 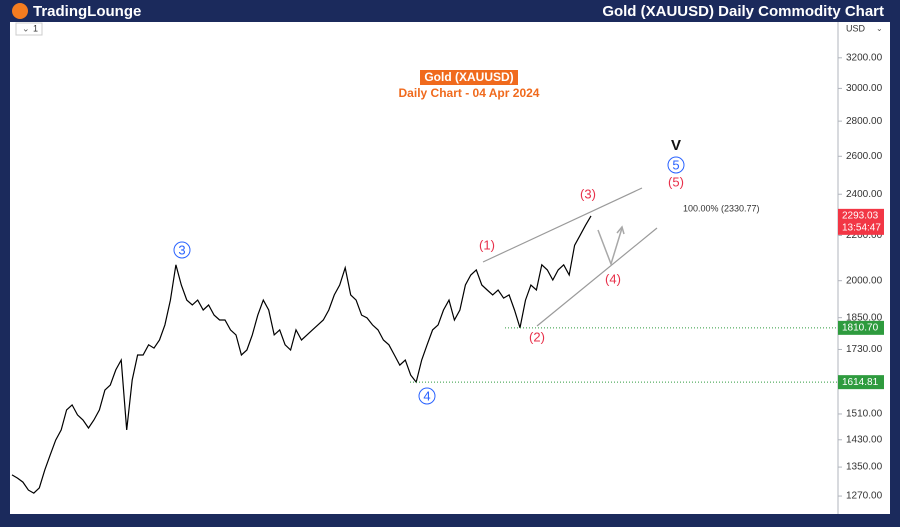 What do you see at coordinates (469, 93) in the screenshot?
I see `annotation-subtitle: Daily Chart - 04 Apr 2024` at bounding box center [469, 93].